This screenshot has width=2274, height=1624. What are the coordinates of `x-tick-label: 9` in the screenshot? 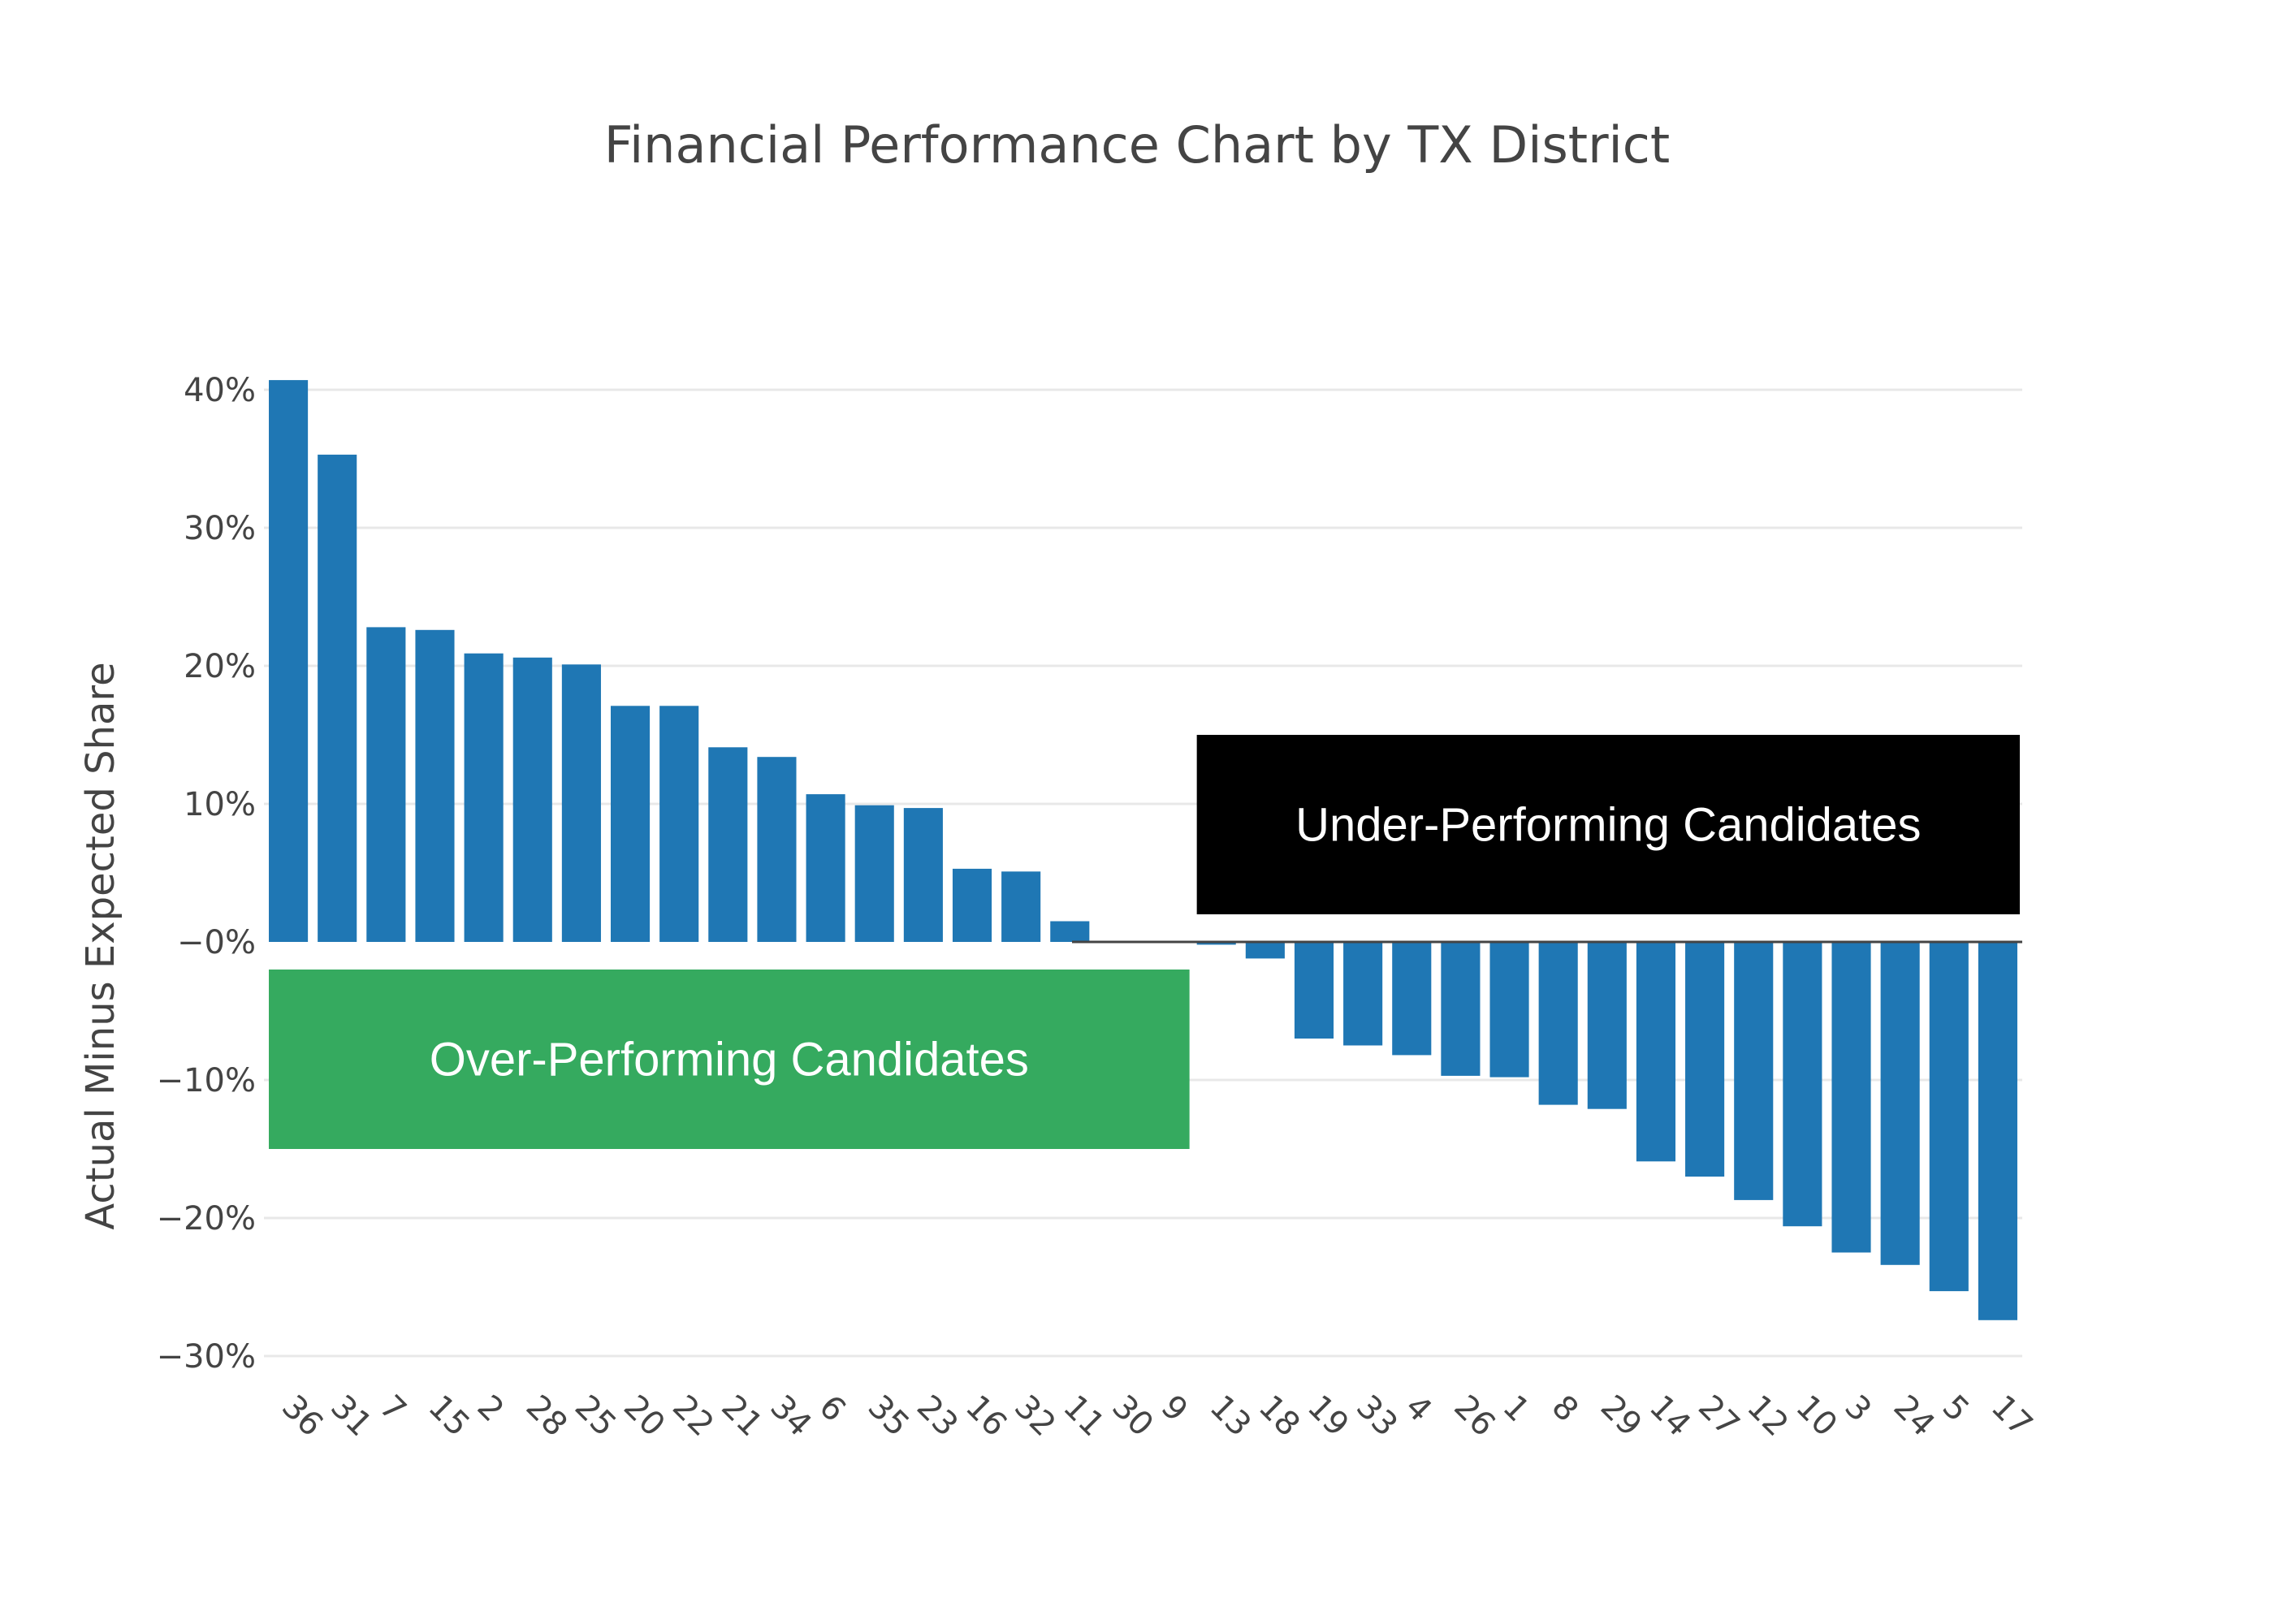 It's located at (1174, 1410).